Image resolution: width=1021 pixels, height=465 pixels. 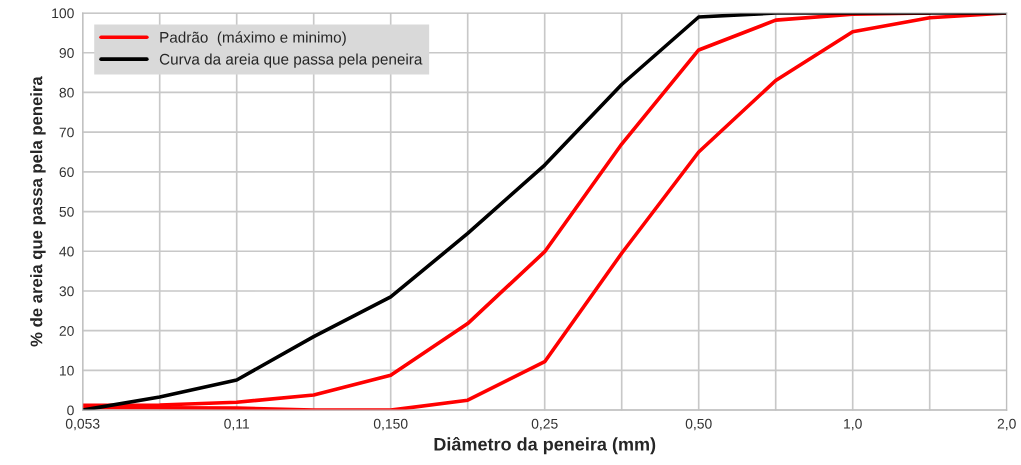 What do you see at coordinates (545, 445) in the screenshot?
I see `x-axis-title: Diâmetro da peneira (mm)` at bounding box center [545, 445].